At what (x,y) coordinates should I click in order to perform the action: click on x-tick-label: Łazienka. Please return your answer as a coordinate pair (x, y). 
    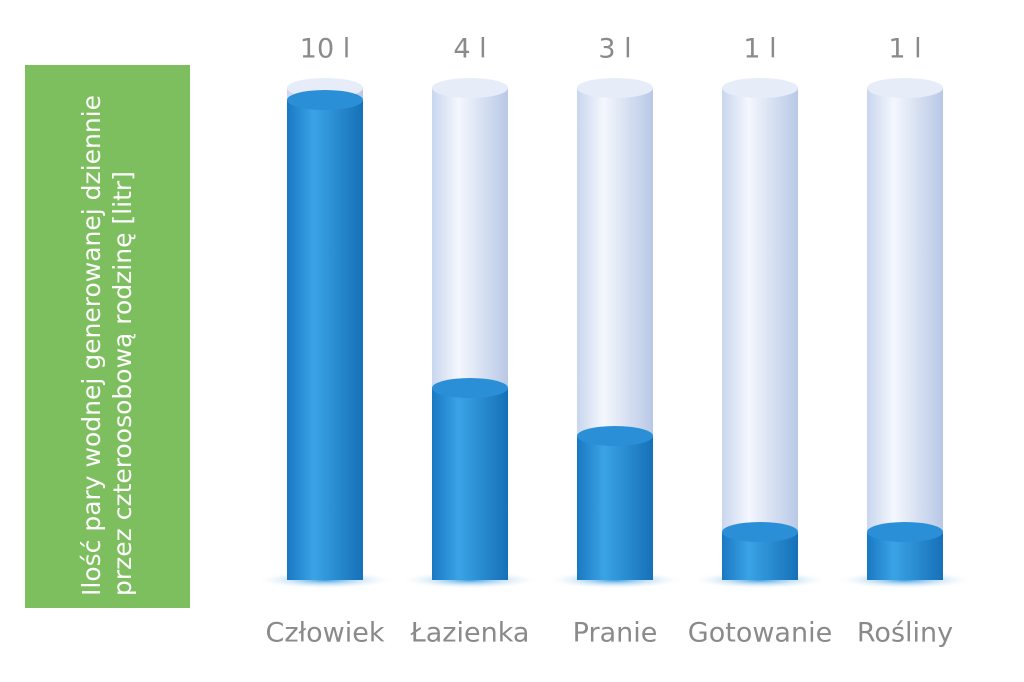
    Looking at the image, I should click on (470, 633).